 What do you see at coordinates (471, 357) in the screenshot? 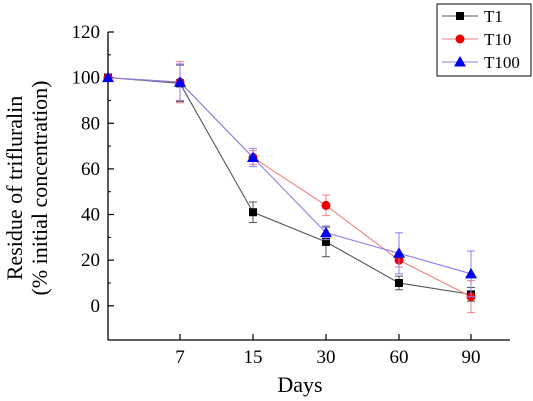
I see `x-tick-label: 90` at bounding box center [471, 357].